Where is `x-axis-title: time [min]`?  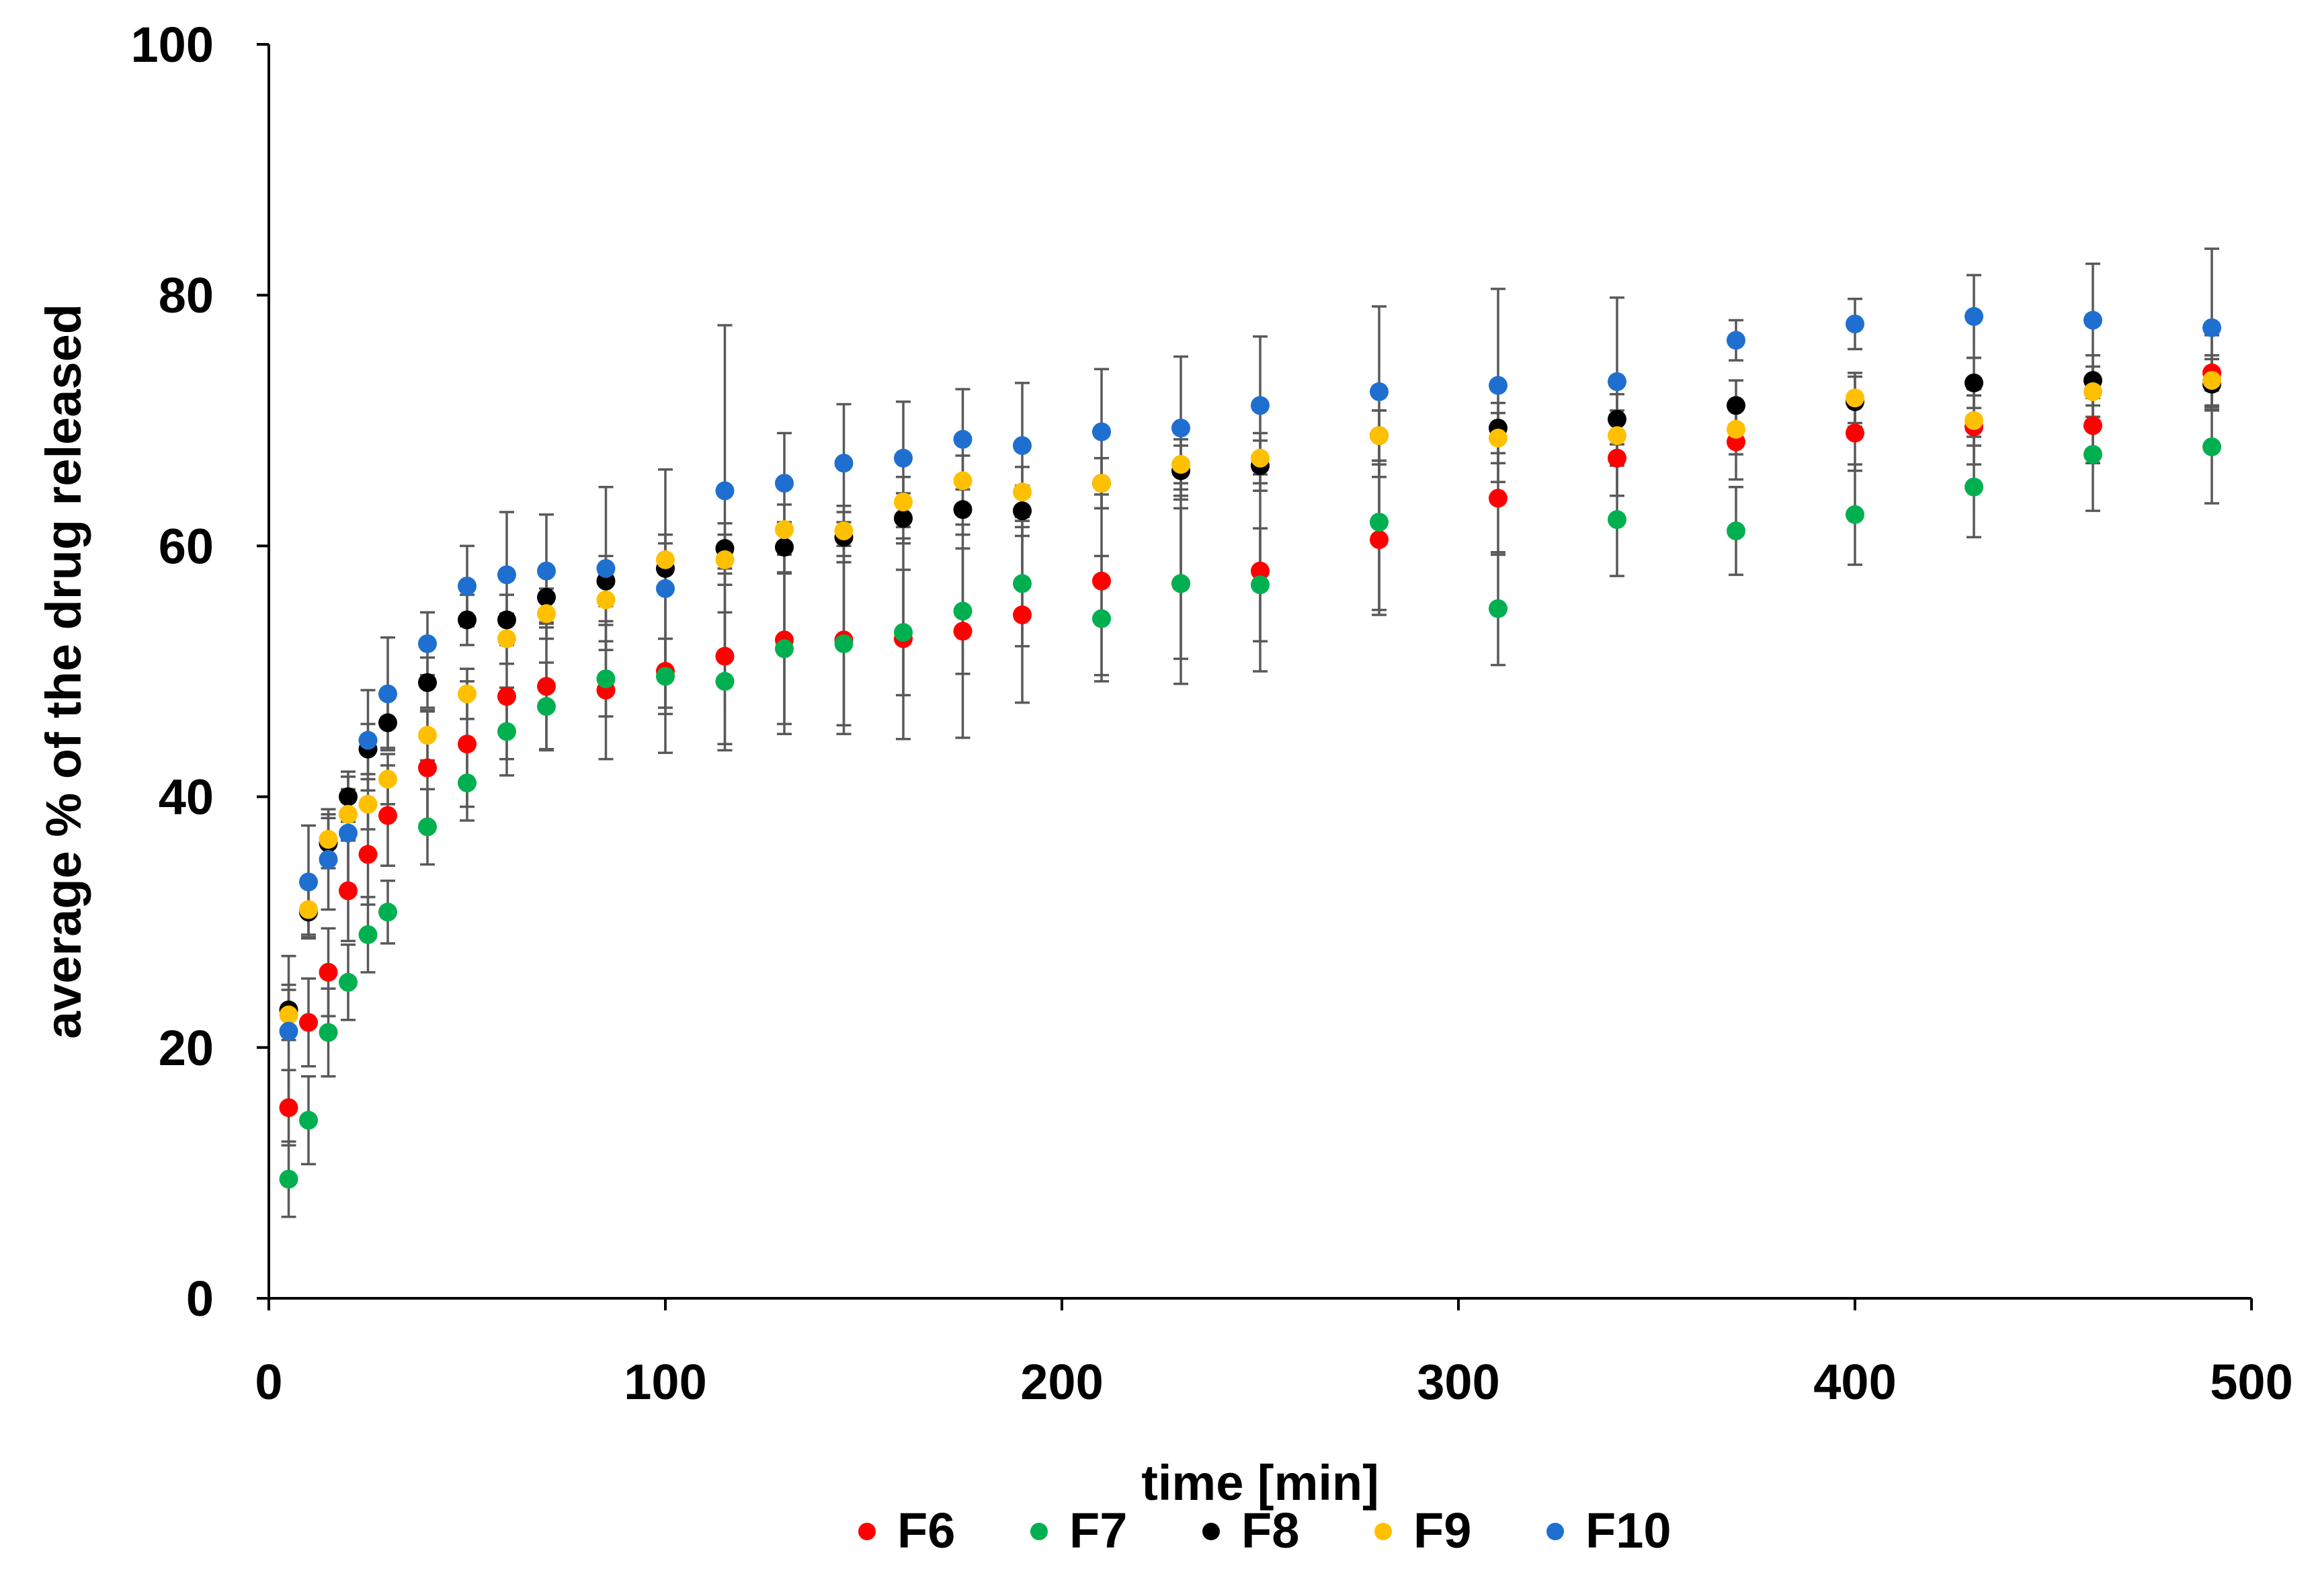
x-axis-title: time [min] is located at coordinates (1260, 1483).